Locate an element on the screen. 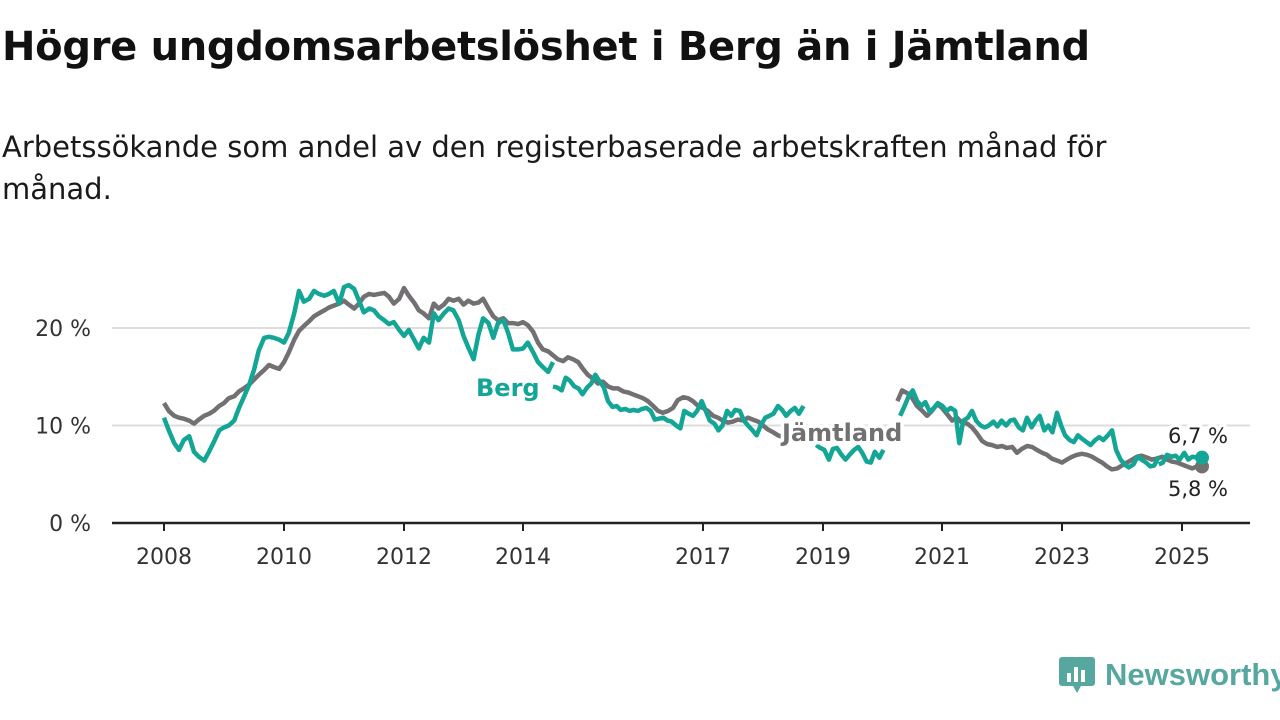  end-label-berg: 6,7 % is located at coordinates (1198, 436).